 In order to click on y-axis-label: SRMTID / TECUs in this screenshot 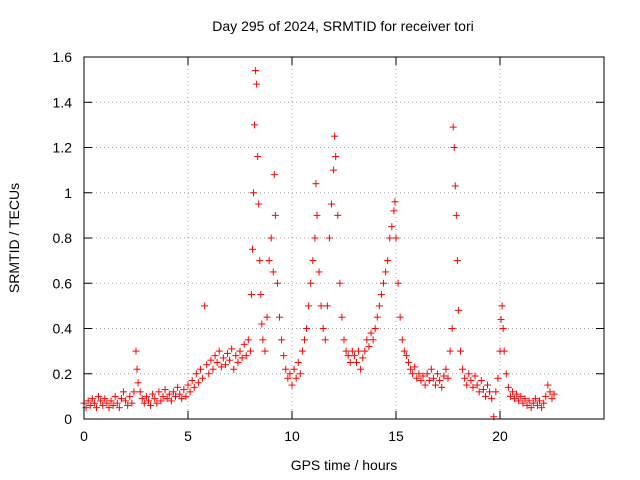, I will do `click(14, 238)`.